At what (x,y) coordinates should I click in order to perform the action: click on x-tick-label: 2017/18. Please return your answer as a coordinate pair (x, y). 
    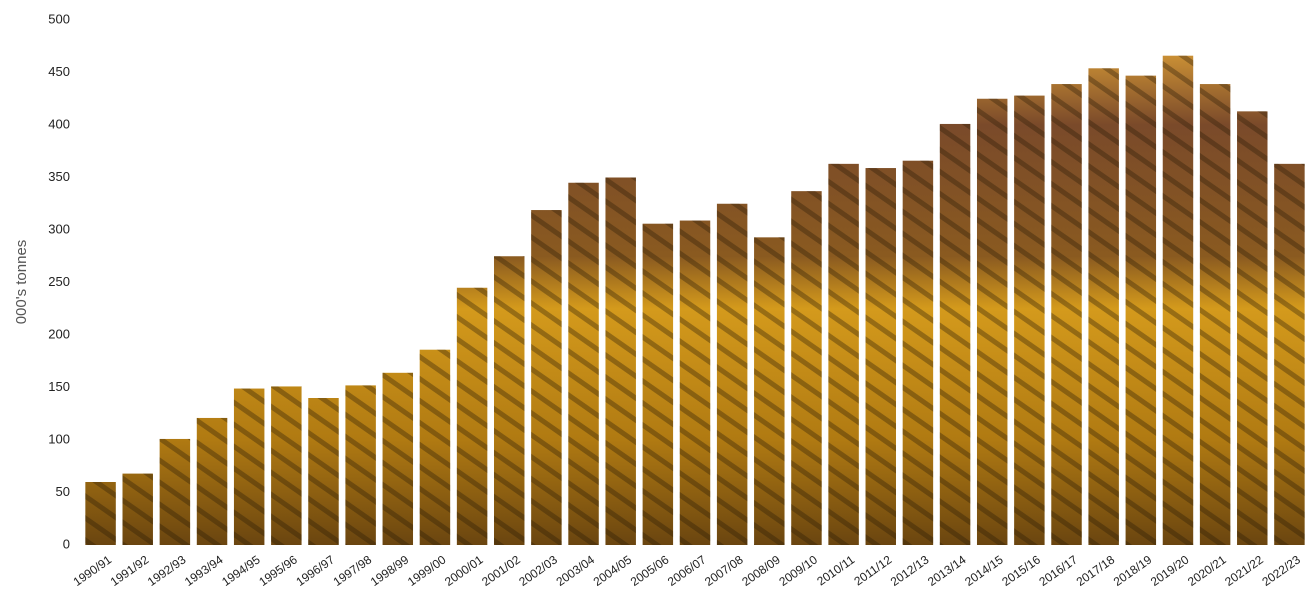
    Looking at the image, I should click on (1096, 570).